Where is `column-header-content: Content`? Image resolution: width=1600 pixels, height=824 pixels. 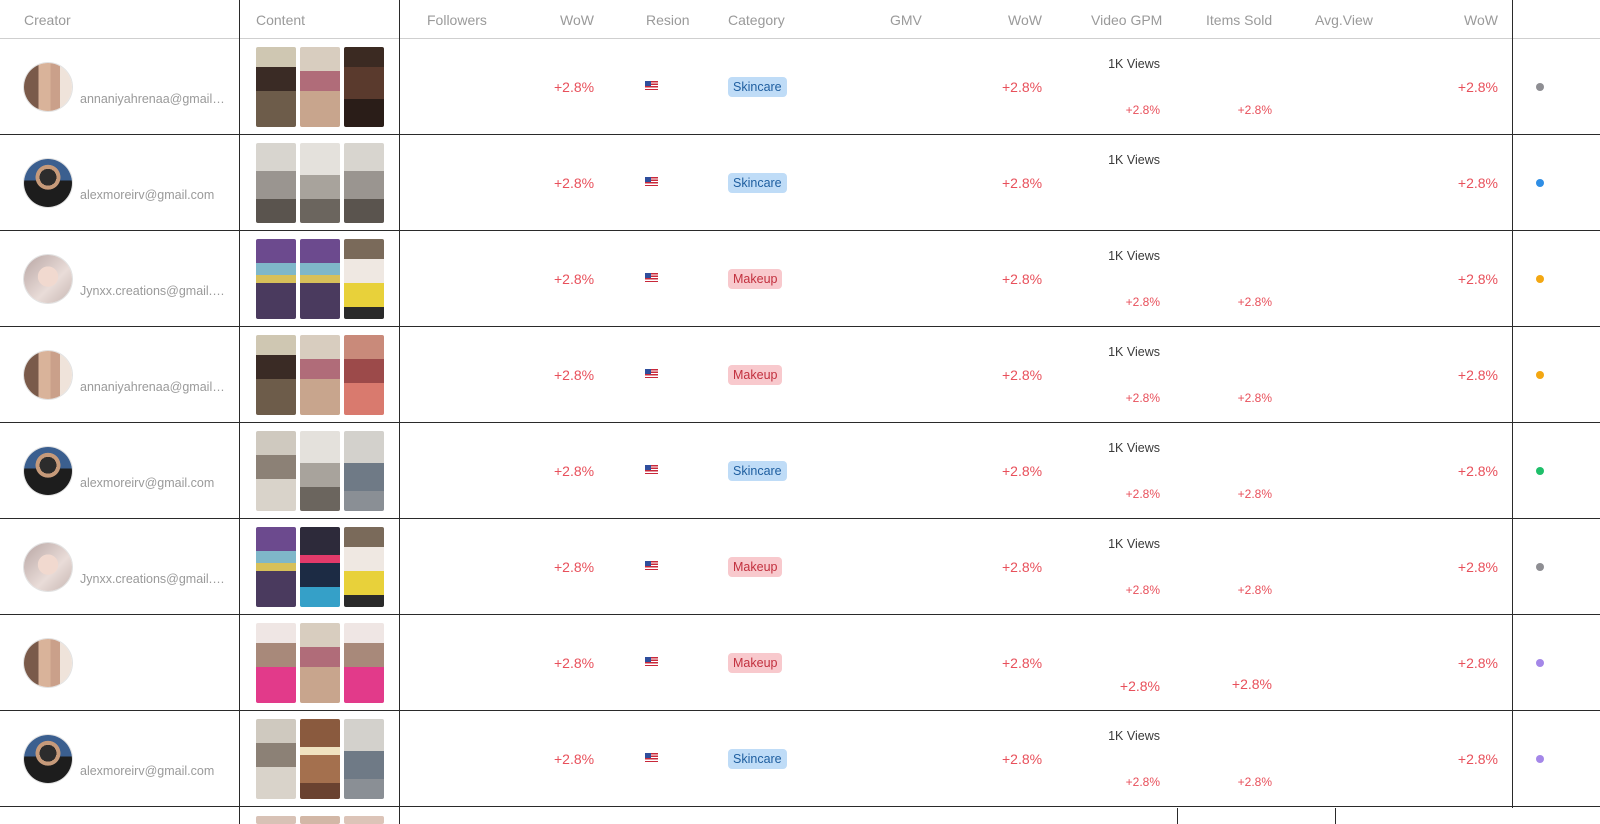
column-header-content: Content is located at coordinates (281, 20).